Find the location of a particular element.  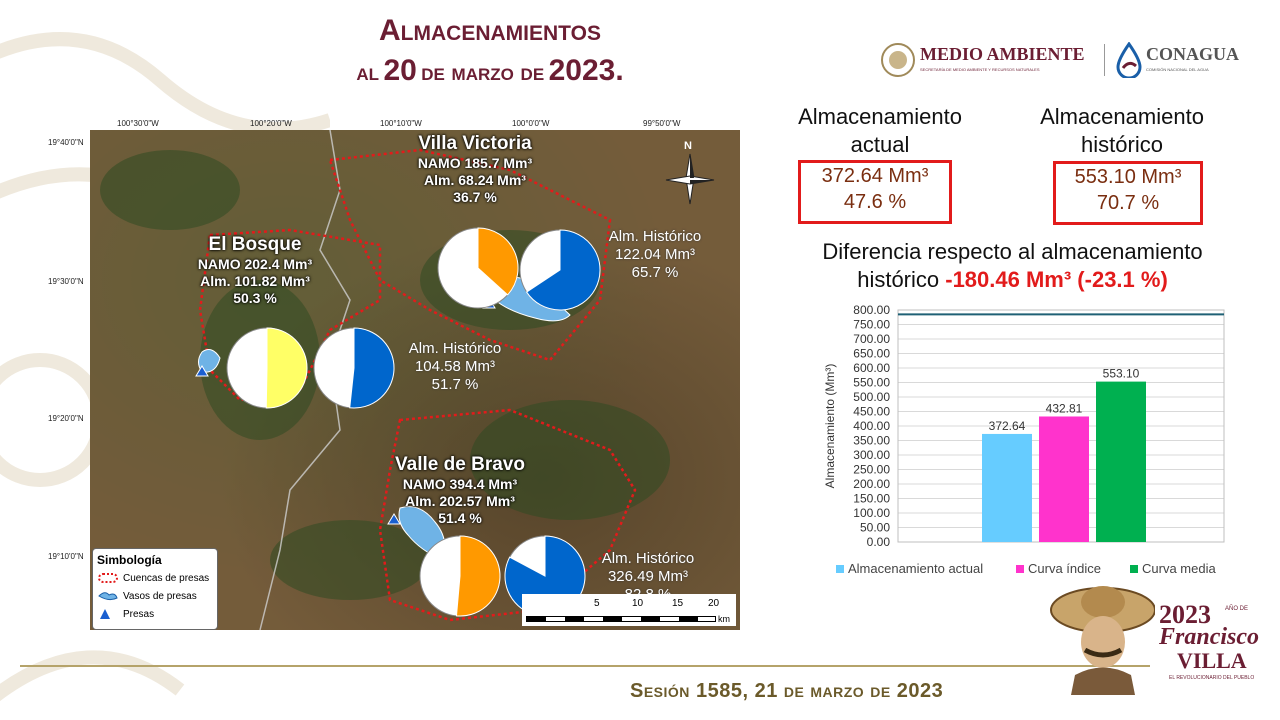

medio-ambiente-logo-text: MEDIO AMBIENTE is located at coordinates (1002, 54).